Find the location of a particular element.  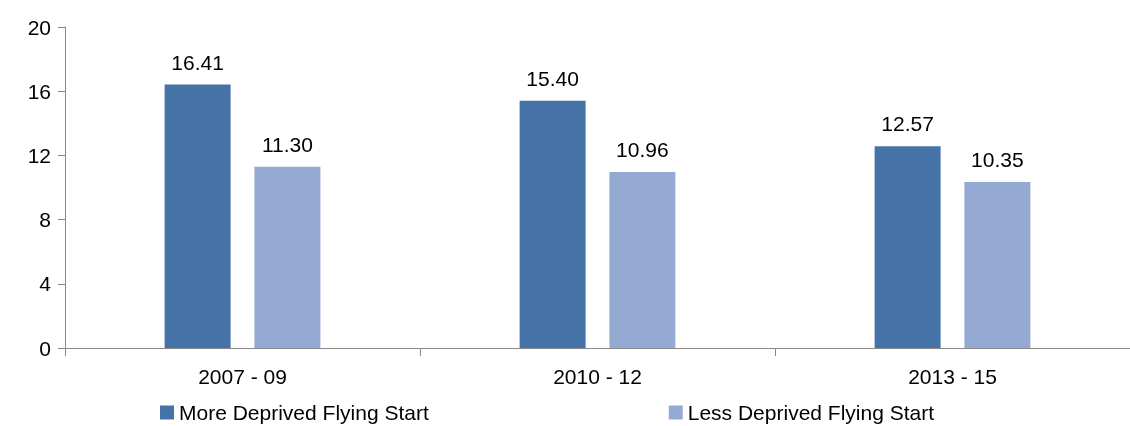

y-tick-label: 16 is located at coordinates (39, 91).